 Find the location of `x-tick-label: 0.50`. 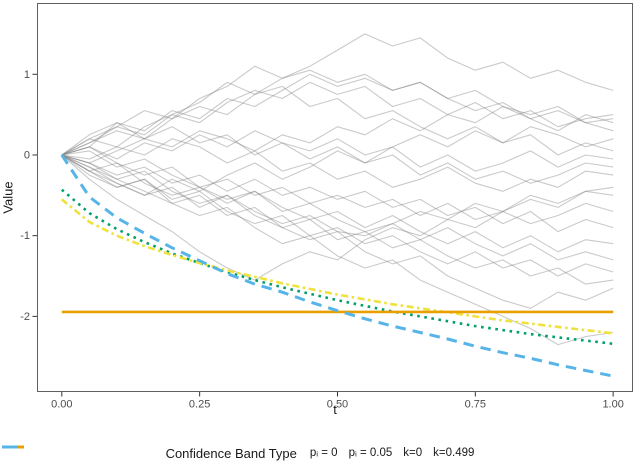

x-tick-label: 0.50 is located at coordinates (337, 405).